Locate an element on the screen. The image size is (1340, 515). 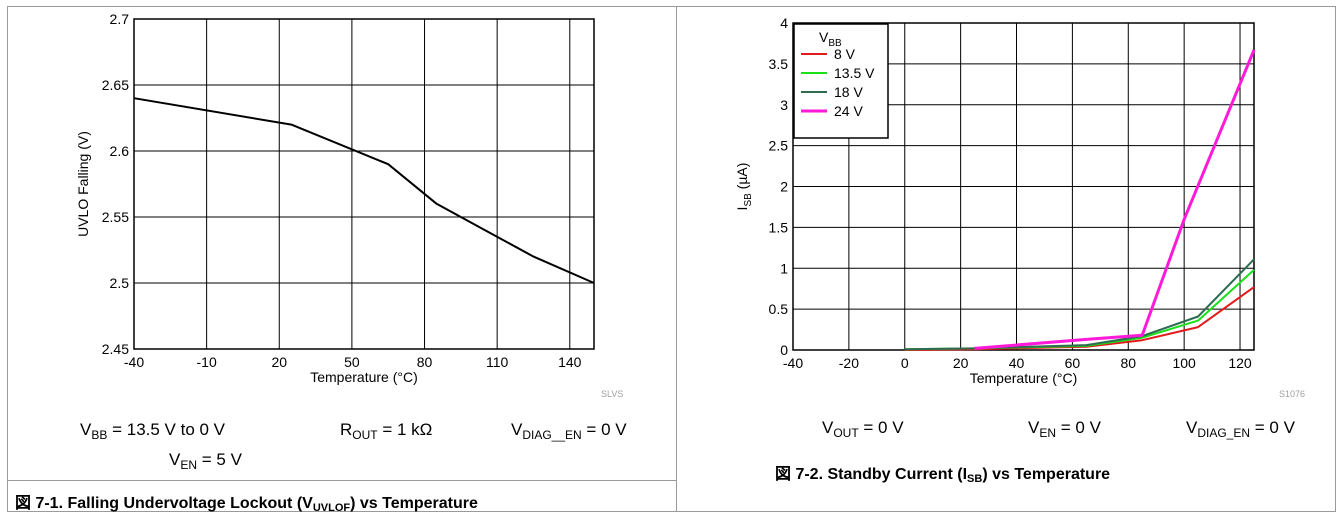
y-tick-label: 1 is located at coordinates (784, 268).